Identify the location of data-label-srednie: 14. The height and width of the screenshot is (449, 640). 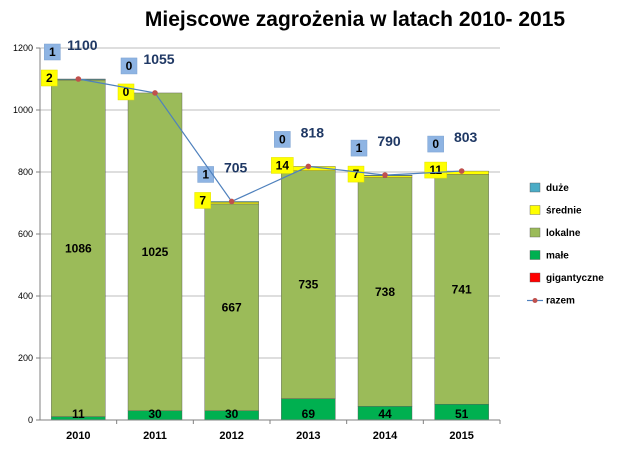
(283, 165).